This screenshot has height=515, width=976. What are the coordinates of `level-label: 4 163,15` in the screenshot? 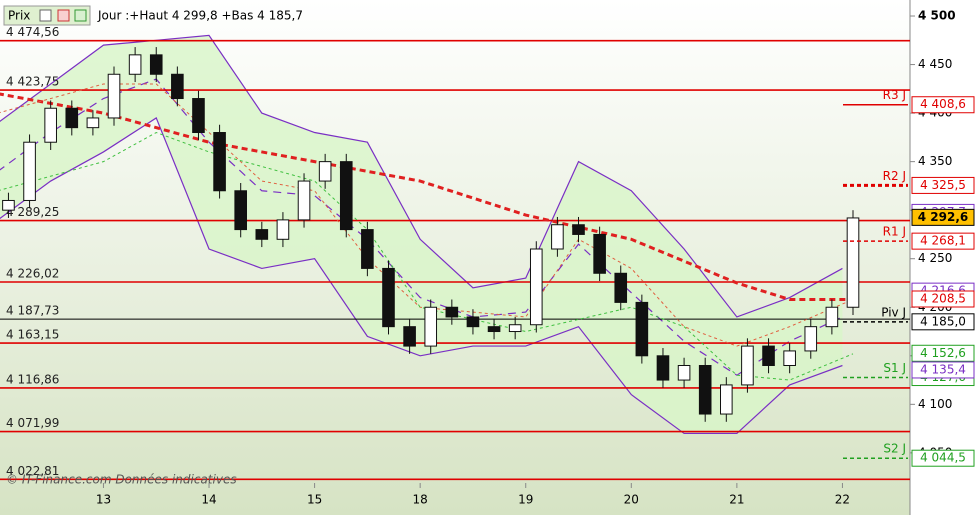 It's located at (32, 335).